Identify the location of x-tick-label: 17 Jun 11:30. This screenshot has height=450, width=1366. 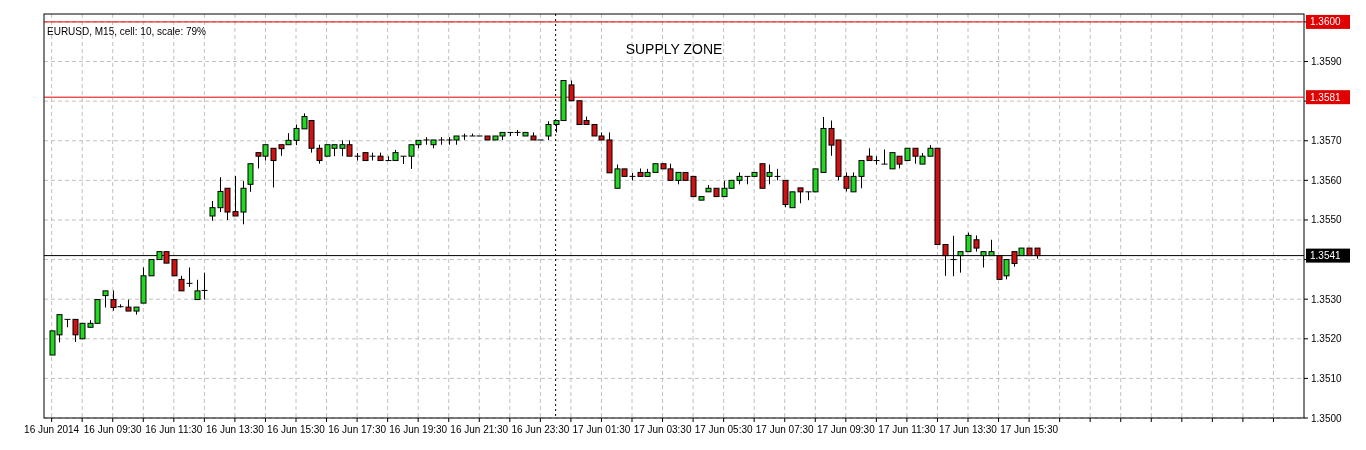
(907, 429).